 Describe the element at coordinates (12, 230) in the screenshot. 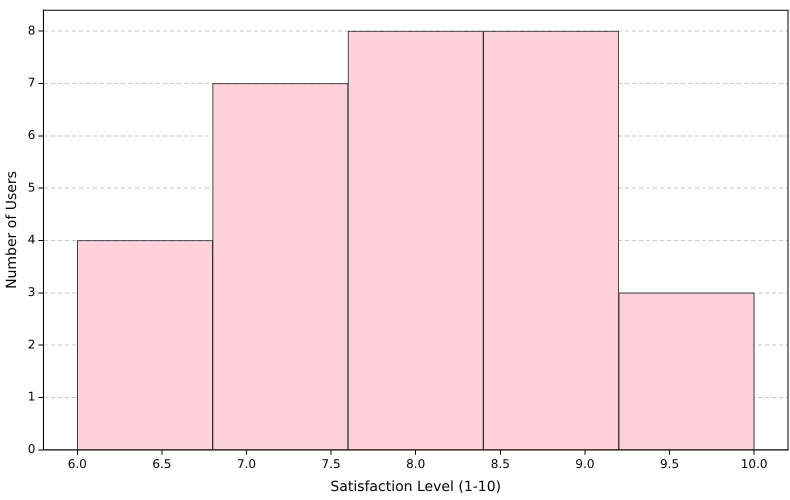

I see `y-axis-title: Number of Users` at that location.